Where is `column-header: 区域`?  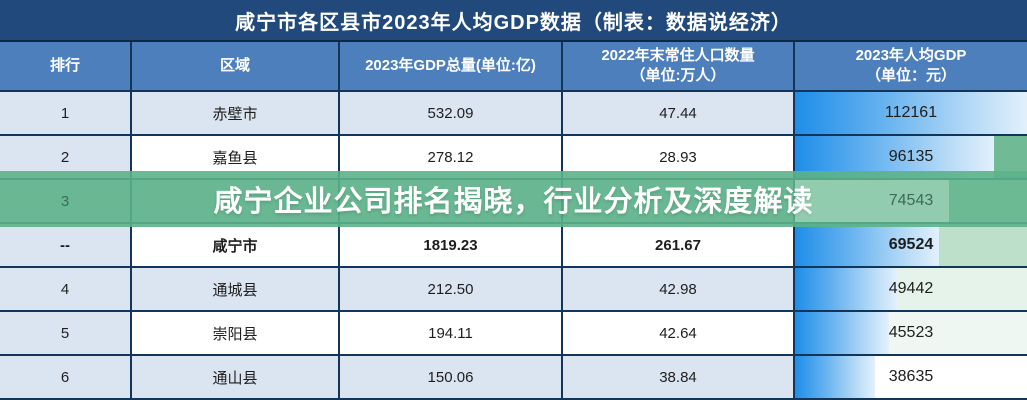
column-header: 区域 is located at coordinates (236, 67).